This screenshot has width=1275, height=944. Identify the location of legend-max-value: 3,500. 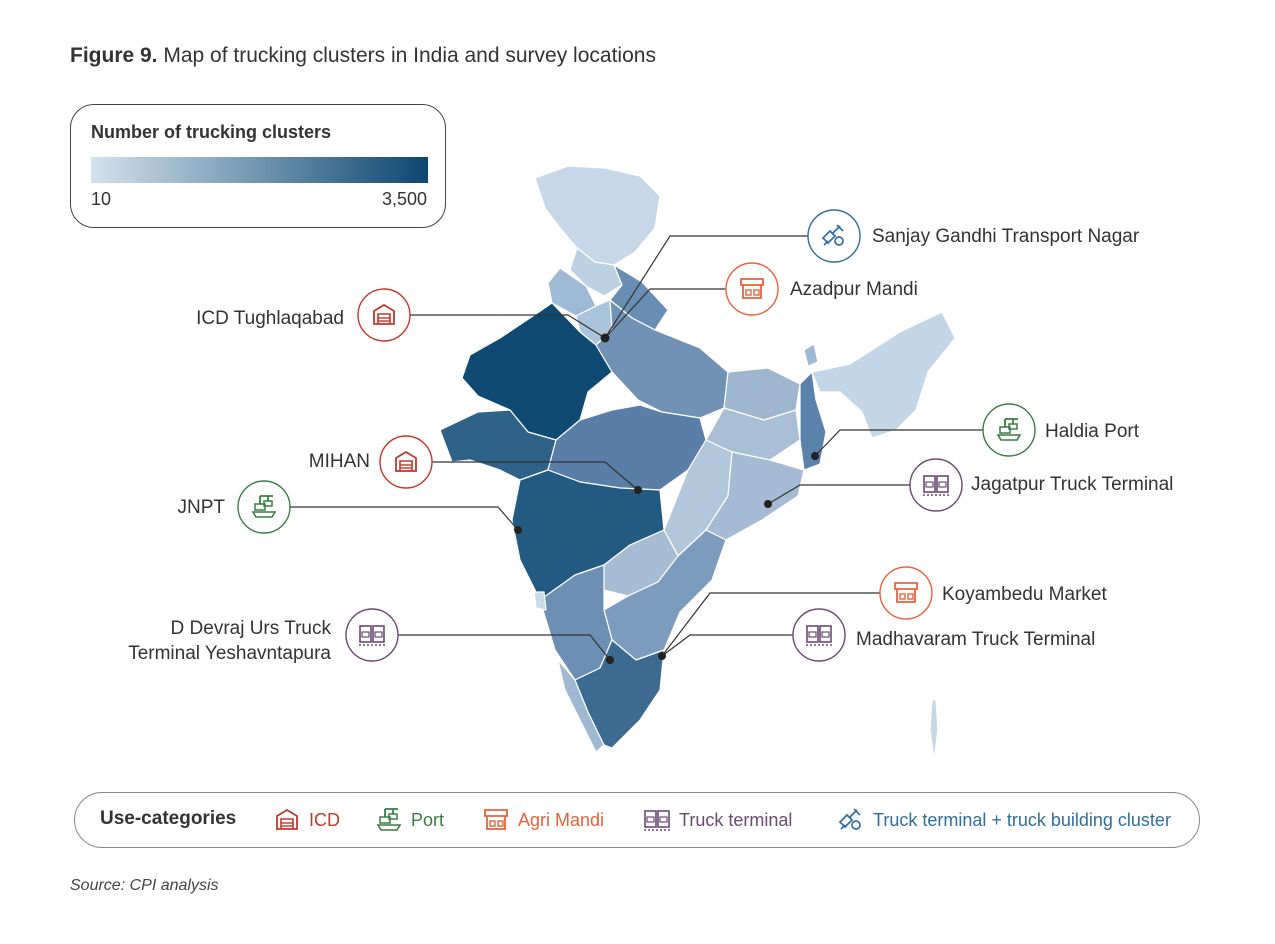
(404, 199).